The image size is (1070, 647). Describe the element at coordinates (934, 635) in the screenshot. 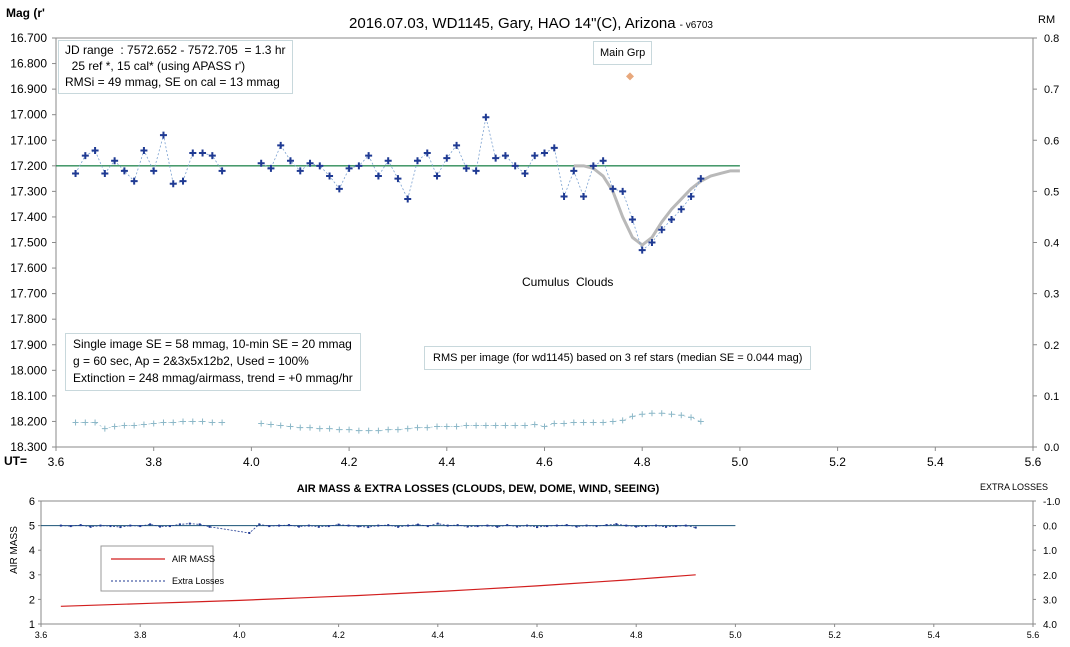

I see `bottom-x-tick-label: 5.4` at that location.